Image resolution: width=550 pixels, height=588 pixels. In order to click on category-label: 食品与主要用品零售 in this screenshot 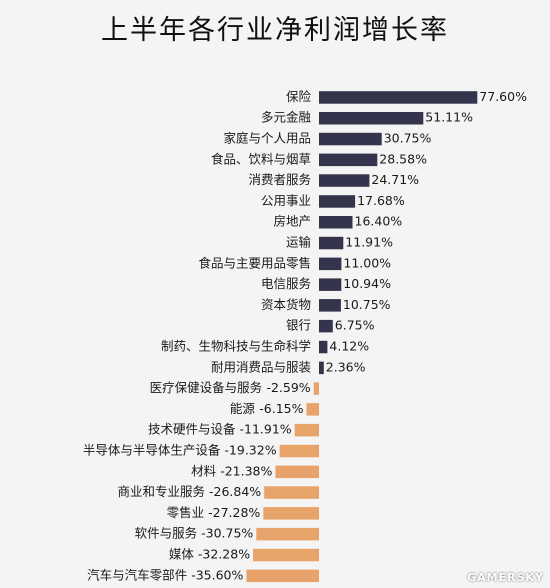, I will do `click(254, 262)`.